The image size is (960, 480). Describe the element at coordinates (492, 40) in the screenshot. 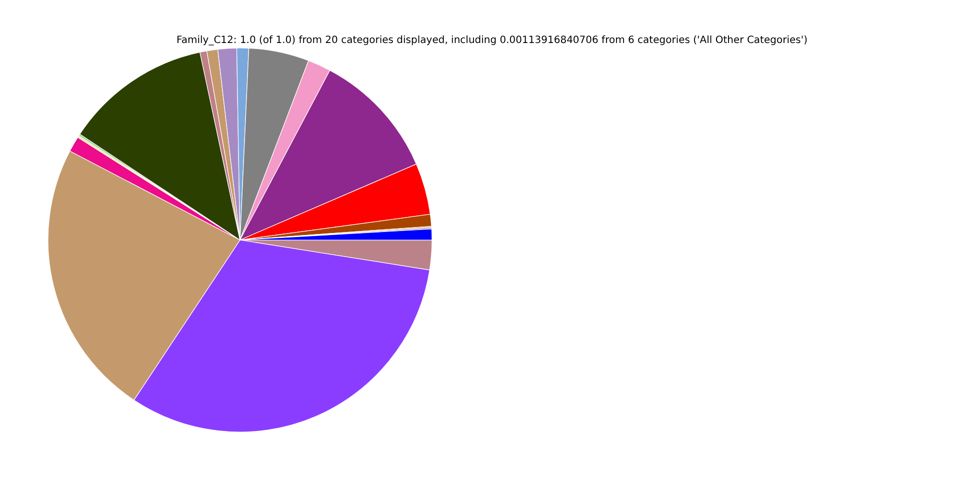

I see `text: Family_C12: 1.0 (of 1.0) from 20 categories displayed, including 0.00113916840706 from 6 categories ('All Other Categories')` at that location.